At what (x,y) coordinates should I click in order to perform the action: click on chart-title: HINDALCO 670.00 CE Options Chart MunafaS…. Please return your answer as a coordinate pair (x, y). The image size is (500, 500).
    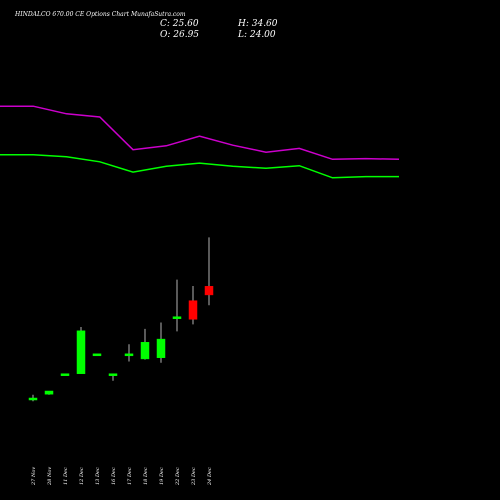
    Looking at the image, I should click on (100, 14).